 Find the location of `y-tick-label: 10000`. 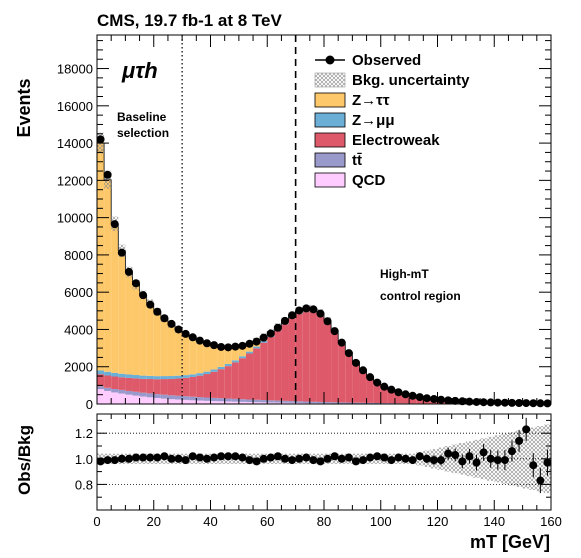

y-tick-label: 10000 is located at coordinates (75, 218).